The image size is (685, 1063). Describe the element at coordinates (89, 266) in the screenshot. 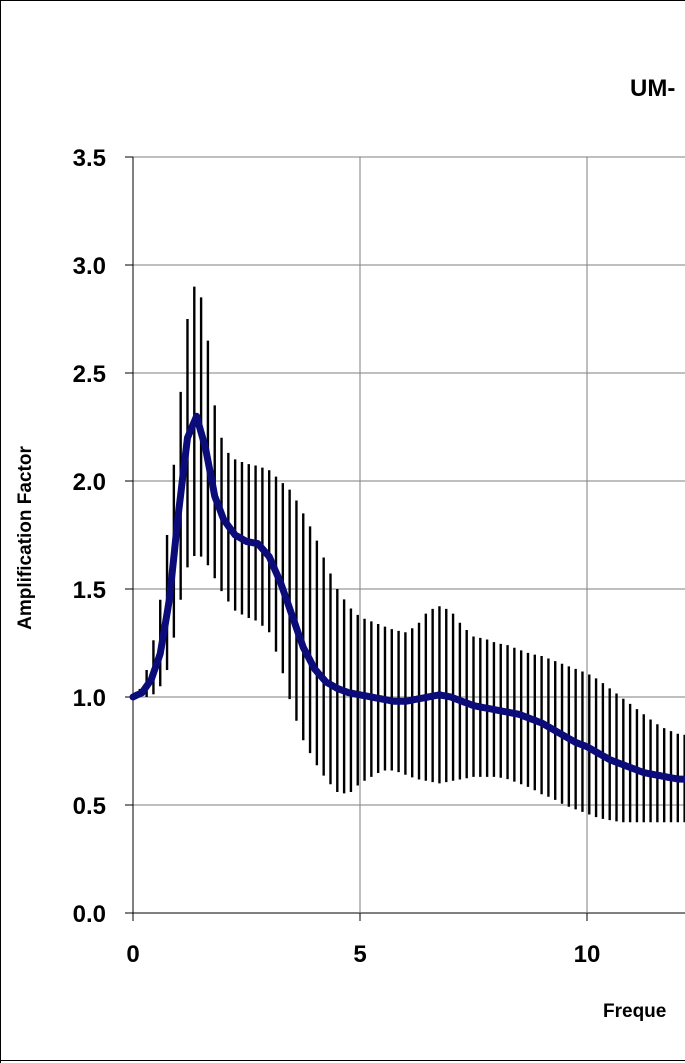

I see `y-tick-label: 3.0` at that location.